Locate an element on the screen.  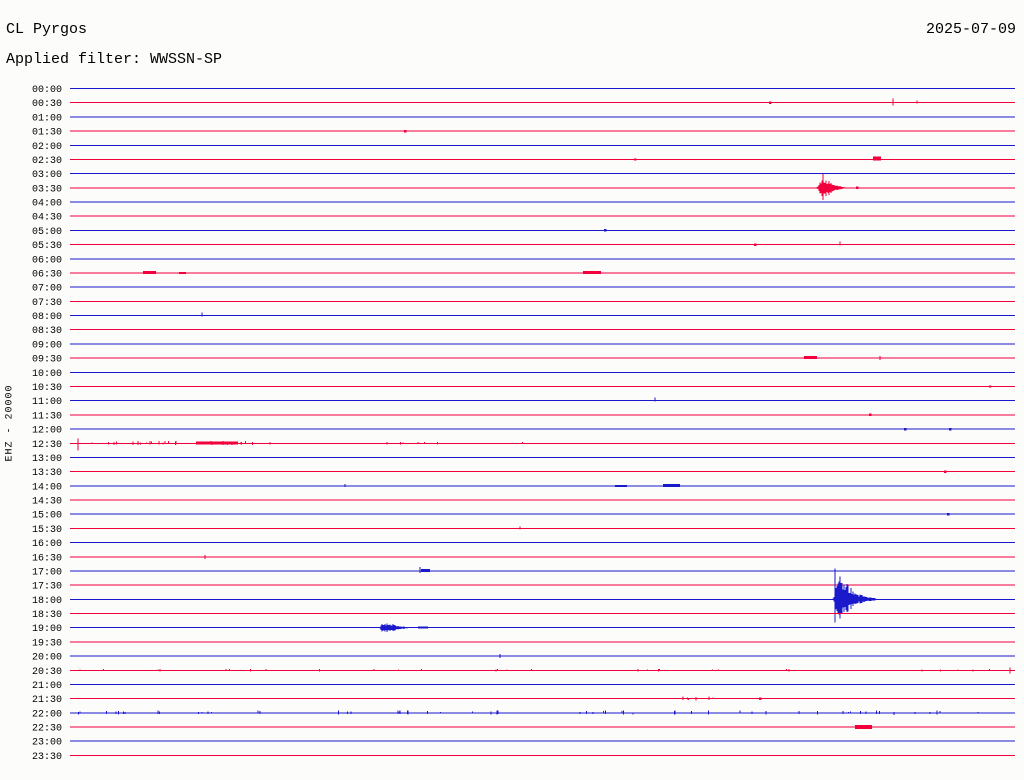
time-tick-label: 11:30 is located at coordinates (47, 416).